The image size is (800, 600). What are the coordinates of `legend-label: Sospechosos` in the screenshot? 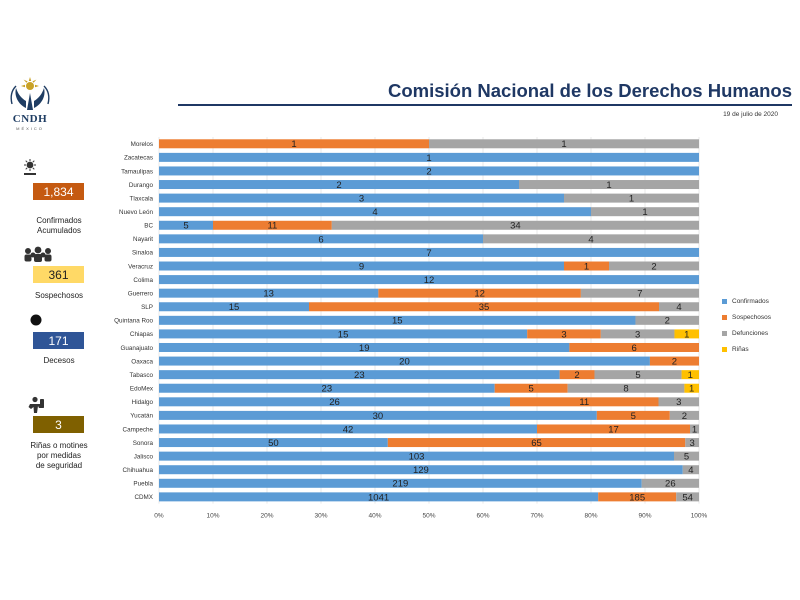 It's located at (752, 317).